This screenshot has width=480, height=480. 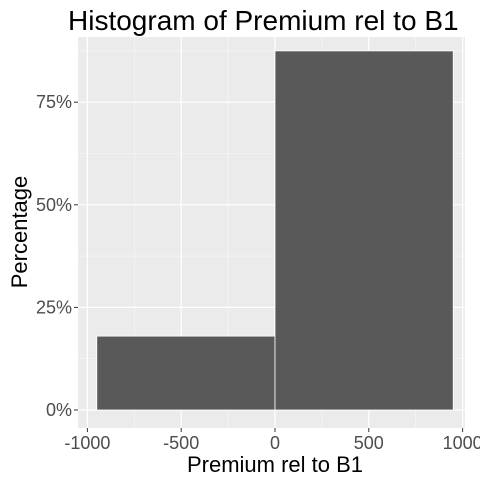 What do you see at coordinates (461, 443) in the screenshot?
I see `x-tick-label: 1000` at bounding box center [461, 443].